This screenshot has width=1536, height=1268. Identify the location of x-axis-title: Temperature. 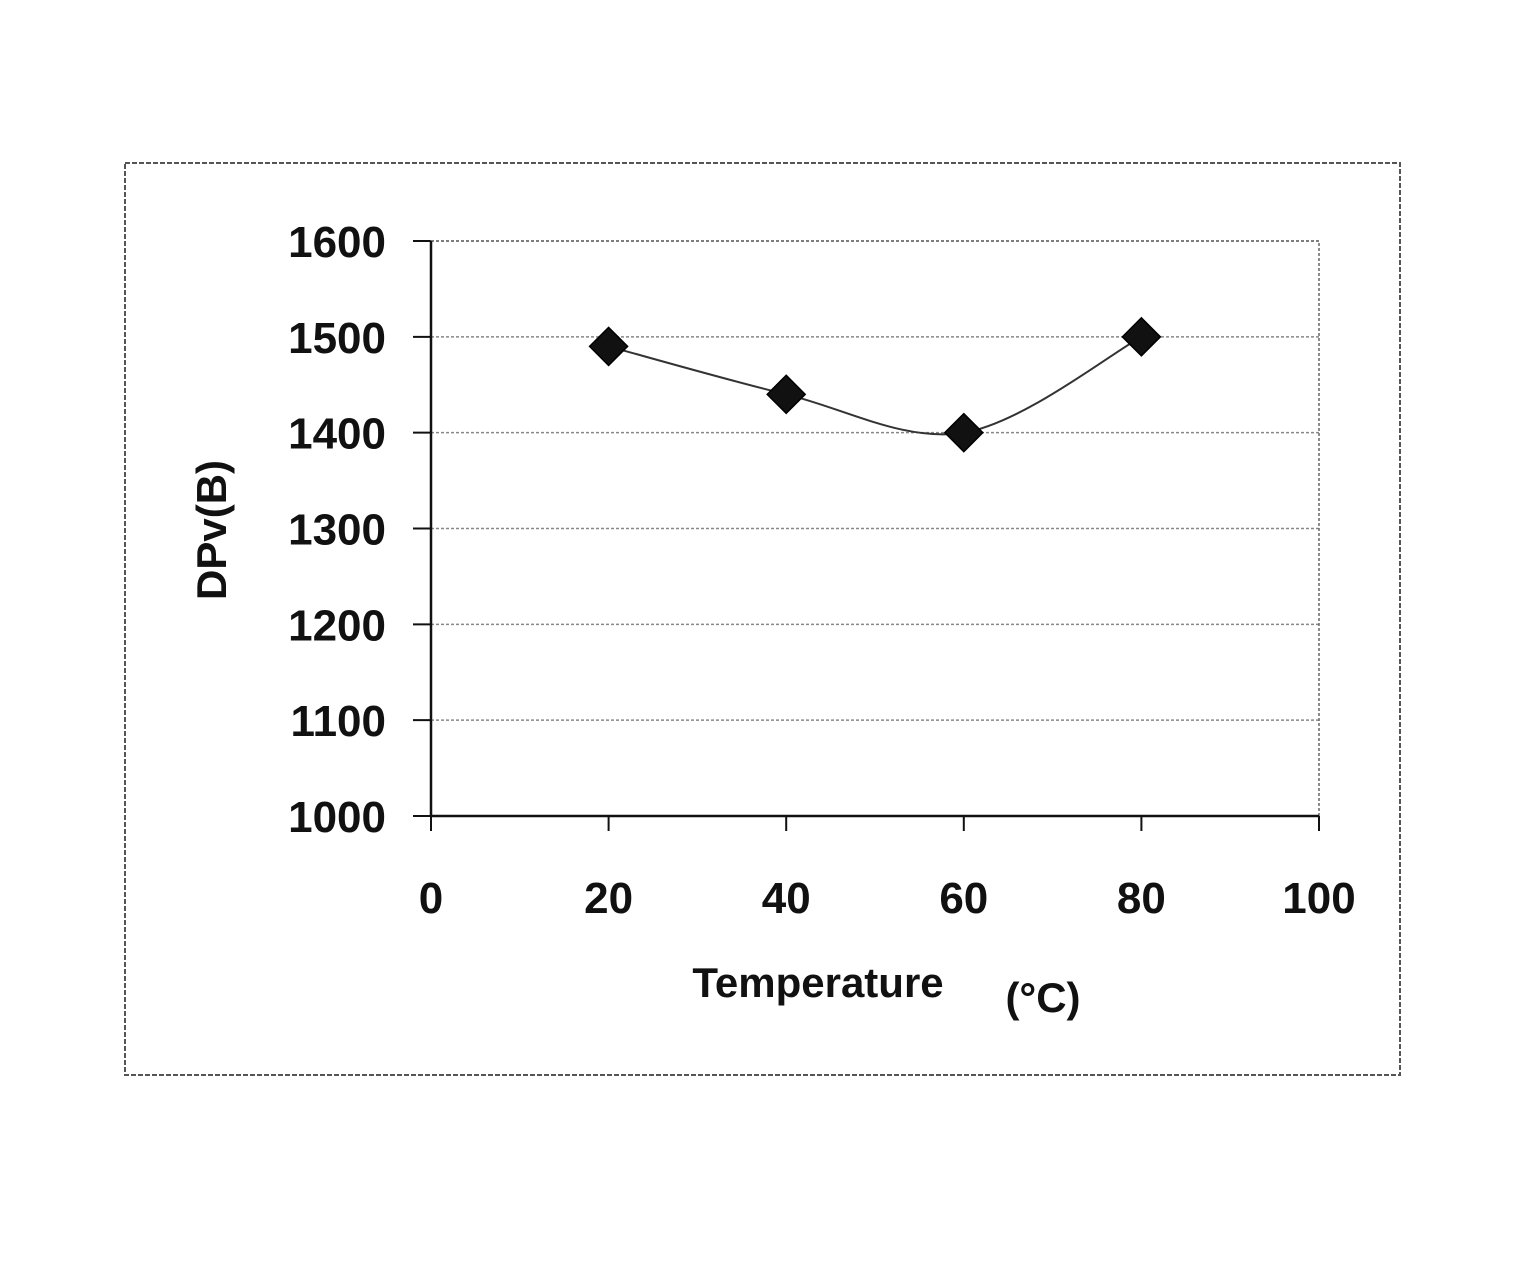
(817, 982).